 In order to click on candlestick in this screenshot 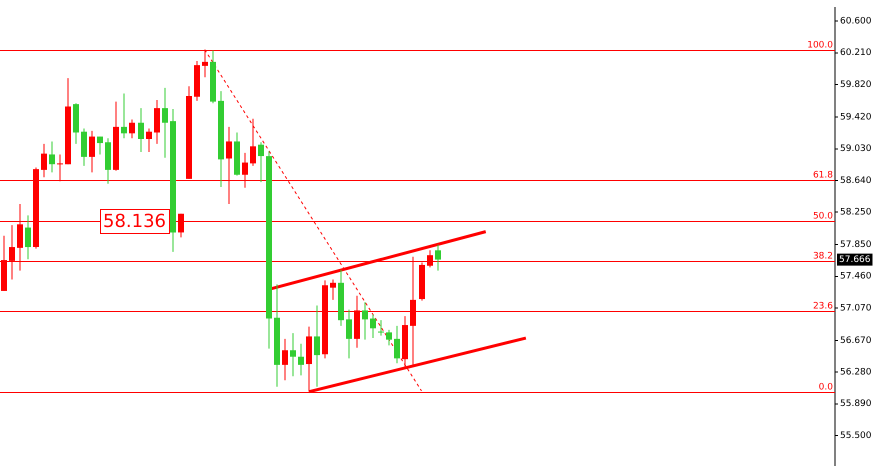, I will do `click(381, 328)`.